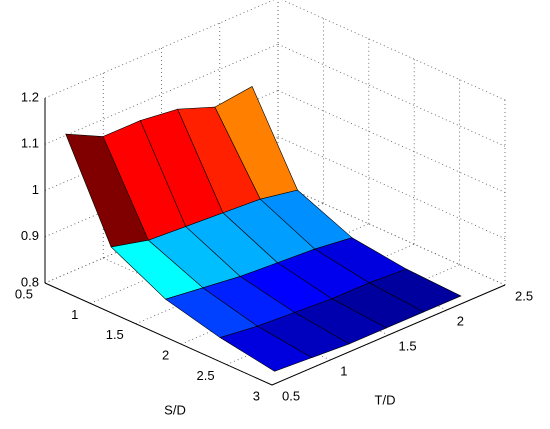  What do you see at coordinates (343, 370) in the screenshot?
I see `x-tick-label: 1` at bounding box center [343, 370].